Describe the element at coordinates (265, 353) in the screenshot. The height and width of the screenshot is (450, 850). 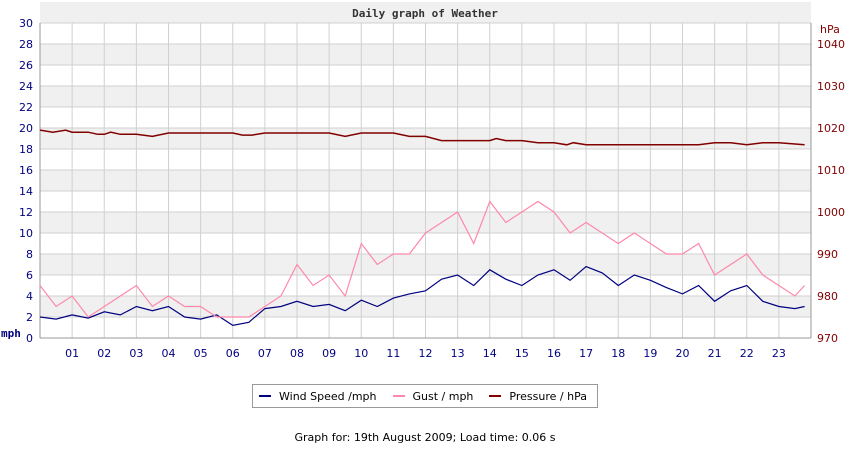
I see `x-tick-label: 07` at that location.